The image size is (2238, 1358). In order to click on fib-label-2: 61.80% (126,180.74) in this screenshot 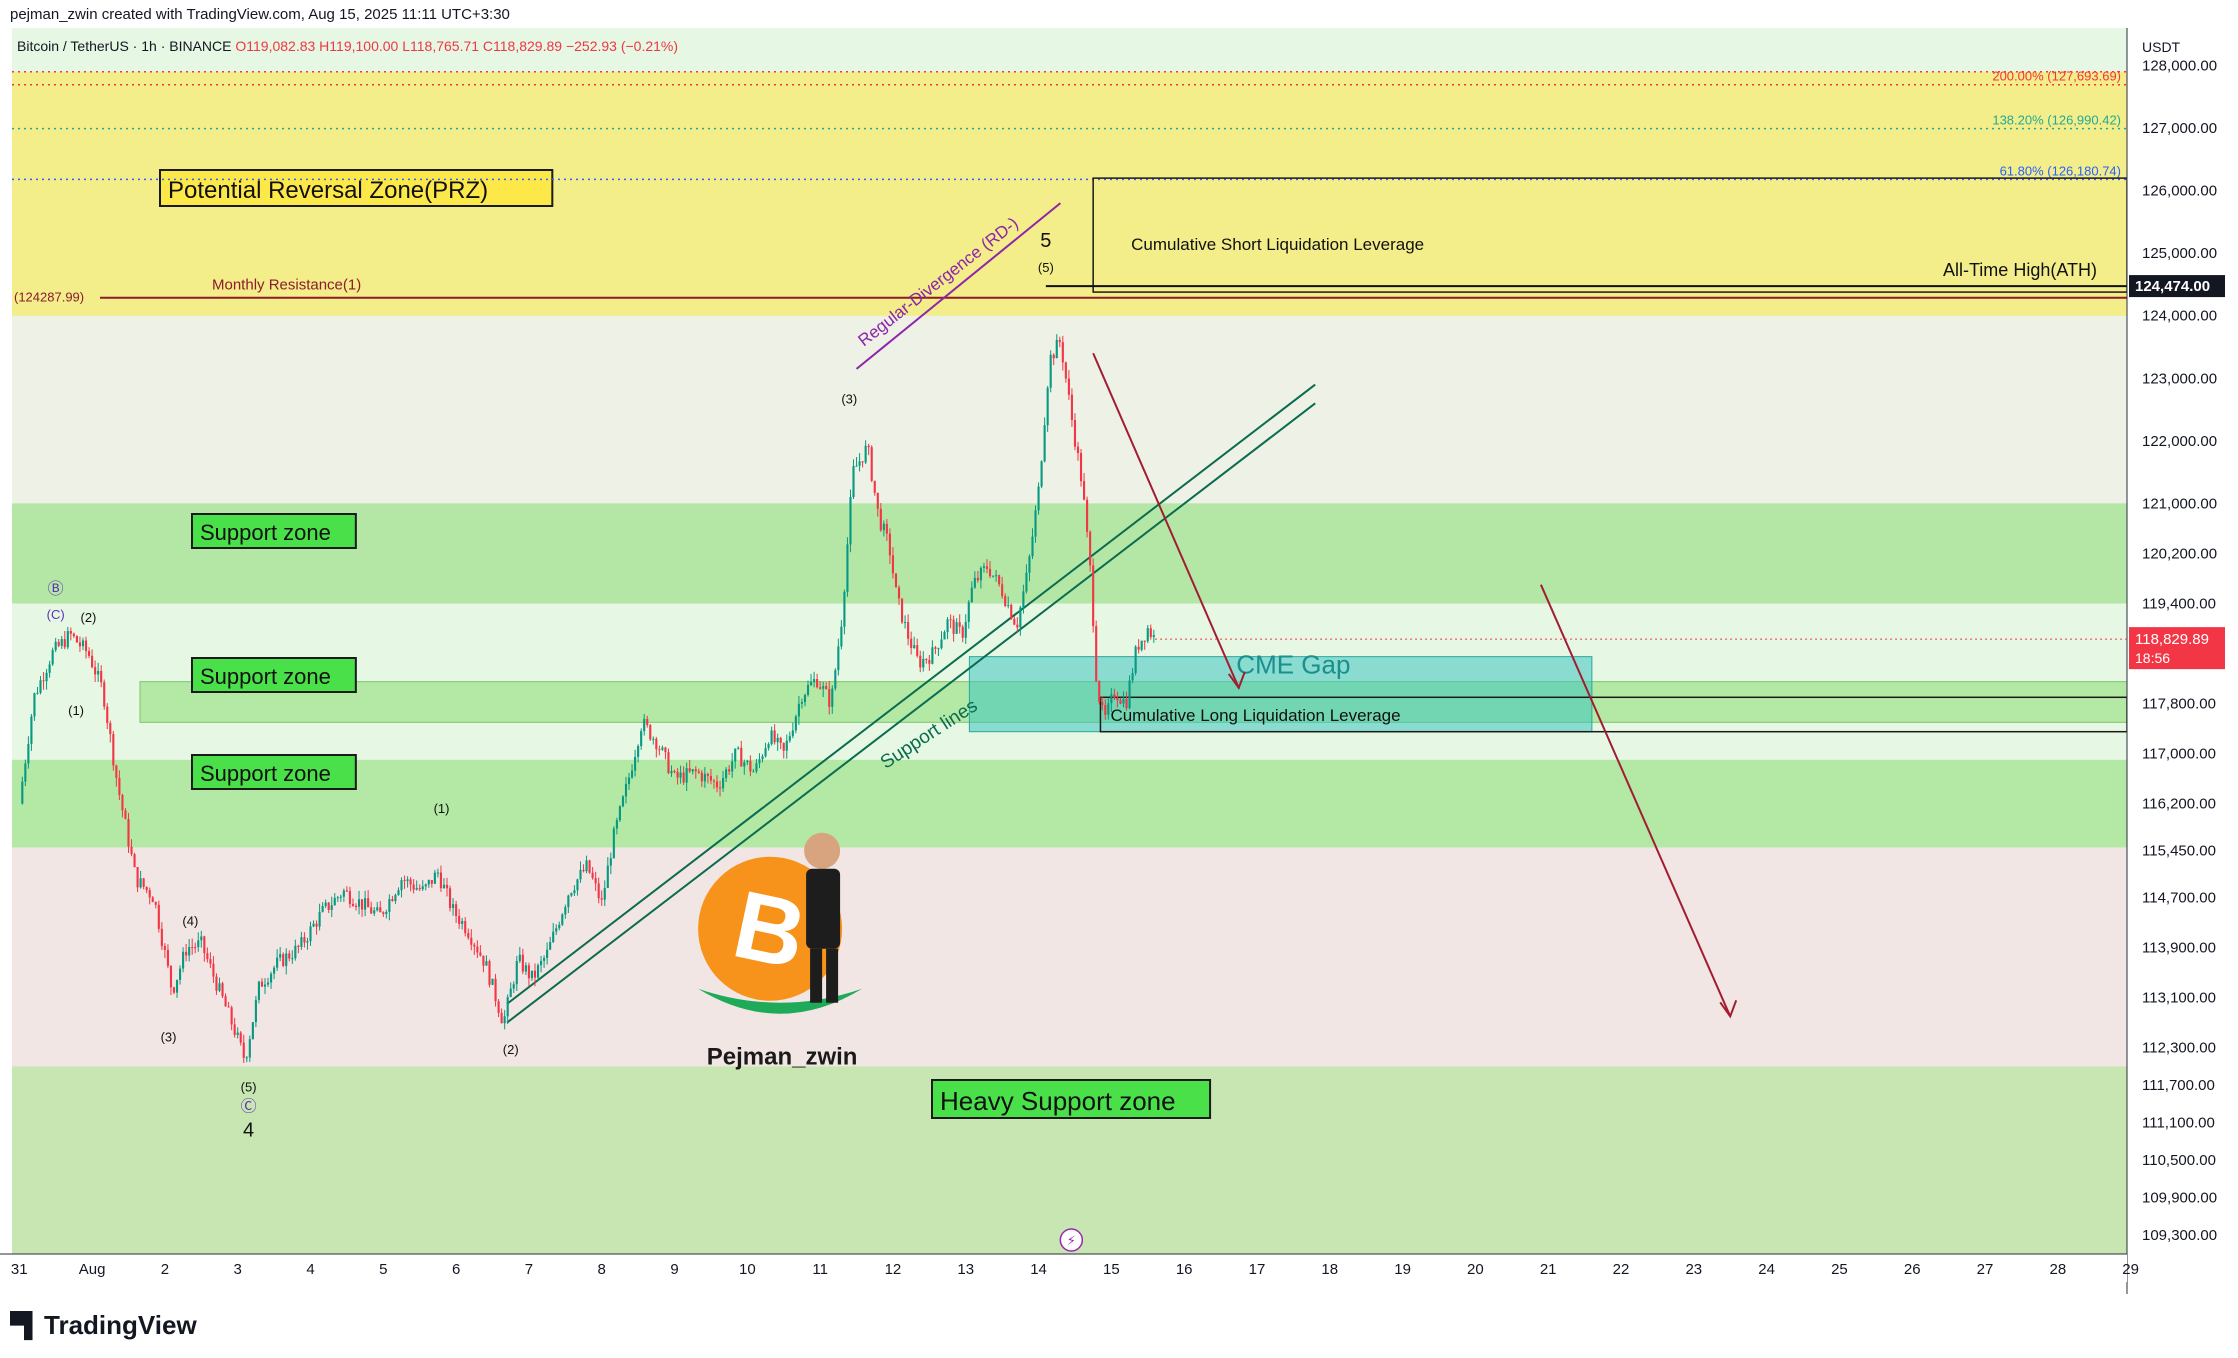, I will do `click(2060, 170)`.